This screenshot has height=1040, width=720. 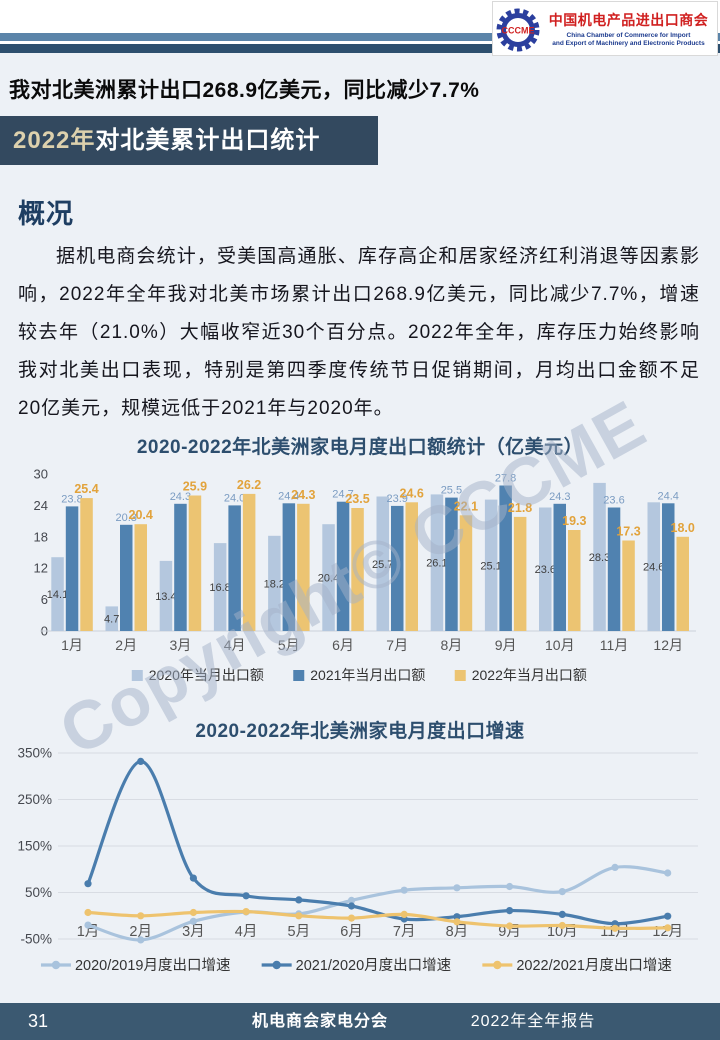 What do you see at coordinates (574, 521) in the screenshot?
I see `bar-data-label: 19.3` at bounding box center [574, 521].